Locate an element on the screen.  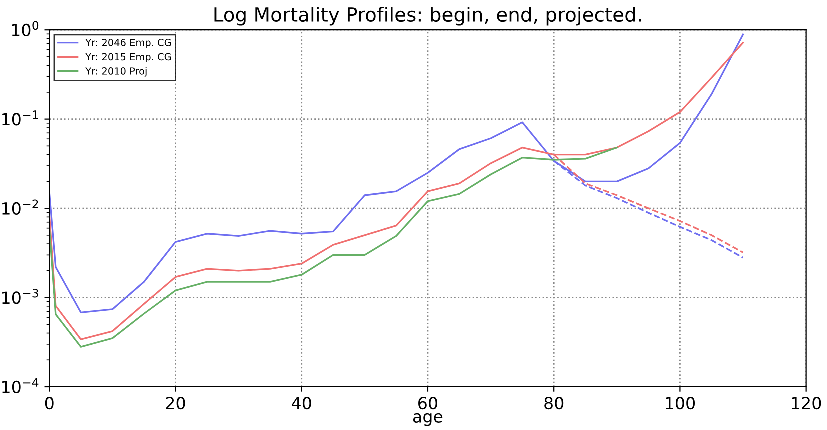
x-tick-label: 120 is located at coordinates (807, 403).